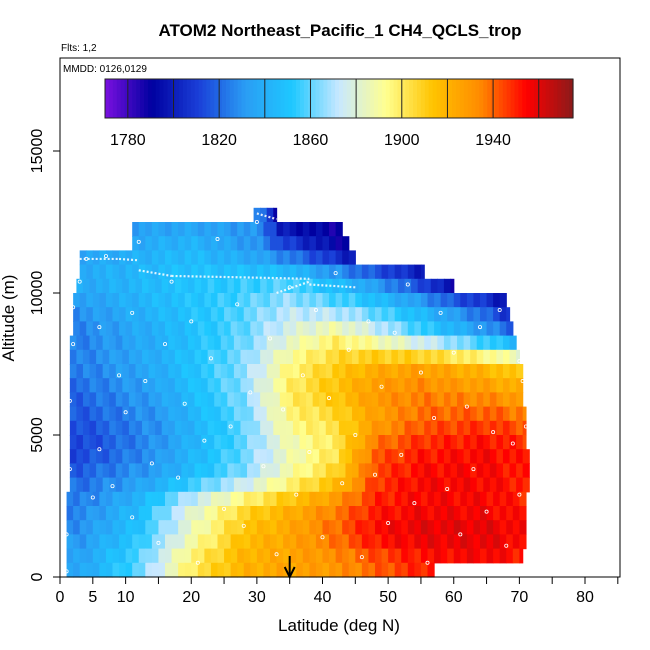  I want to click on chart-title: ATOM2 Northeast_Pacific_1 CH4_QCLS_trop, so click(339, 30).